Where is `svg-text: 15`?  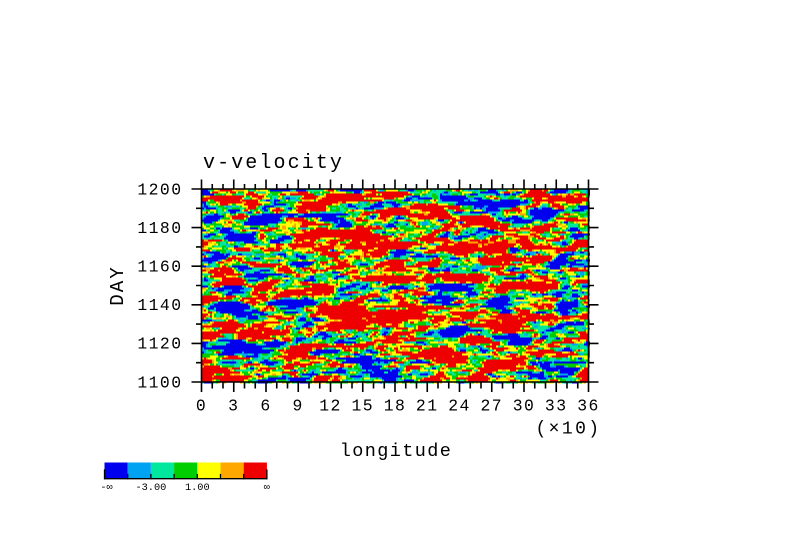 svg-text: 15 is located at coordinates (363, 406).